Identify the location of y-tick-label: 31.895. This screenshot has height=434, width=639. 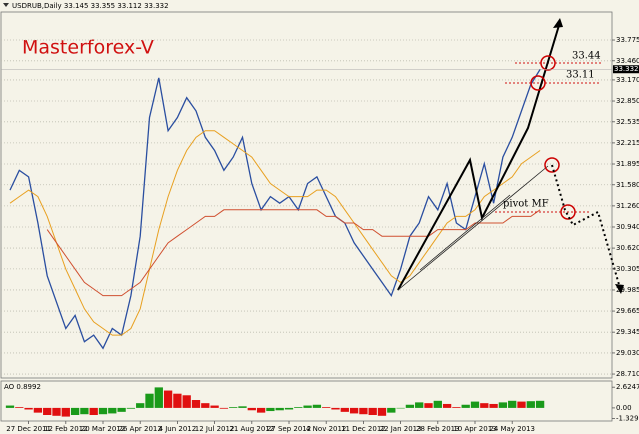
(627, 164).